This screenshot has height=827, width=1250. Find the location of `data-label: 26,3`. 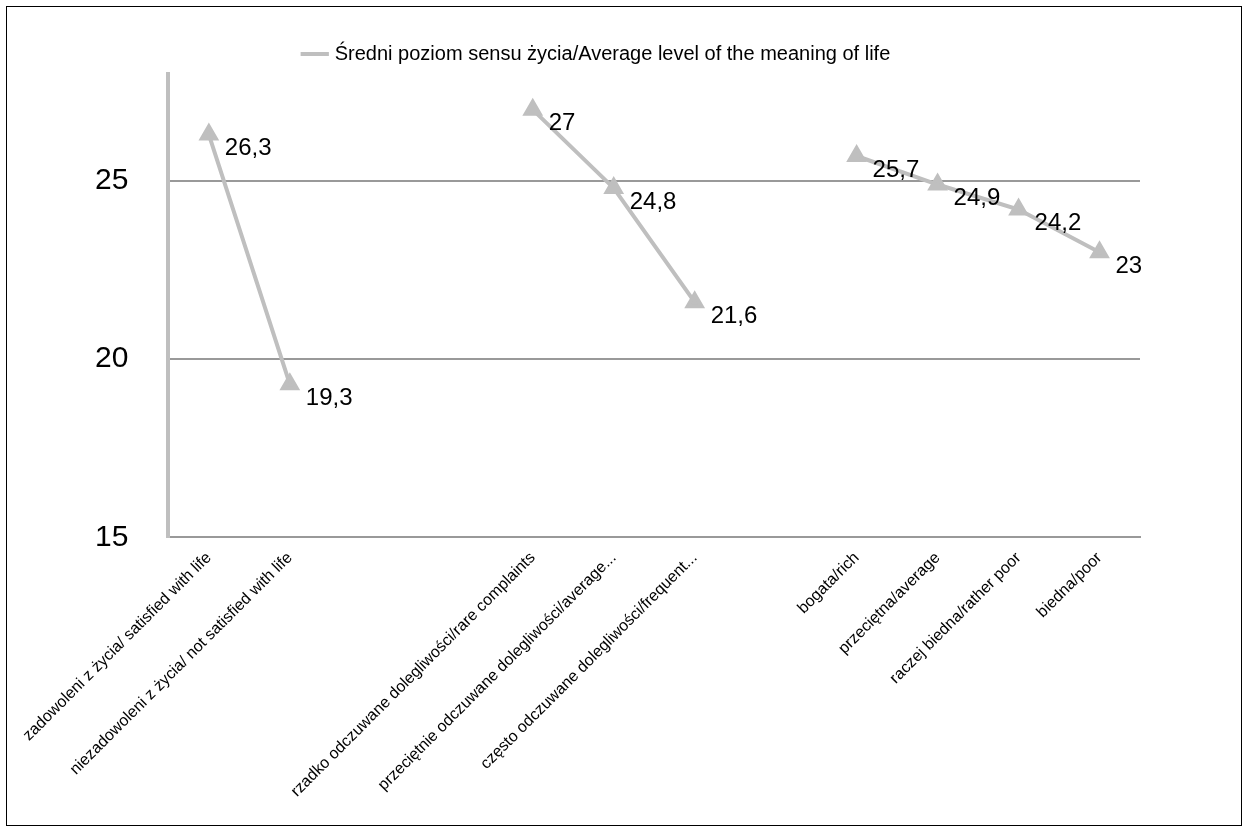

data-label: 26,3 is located at coordinates (248, 147).